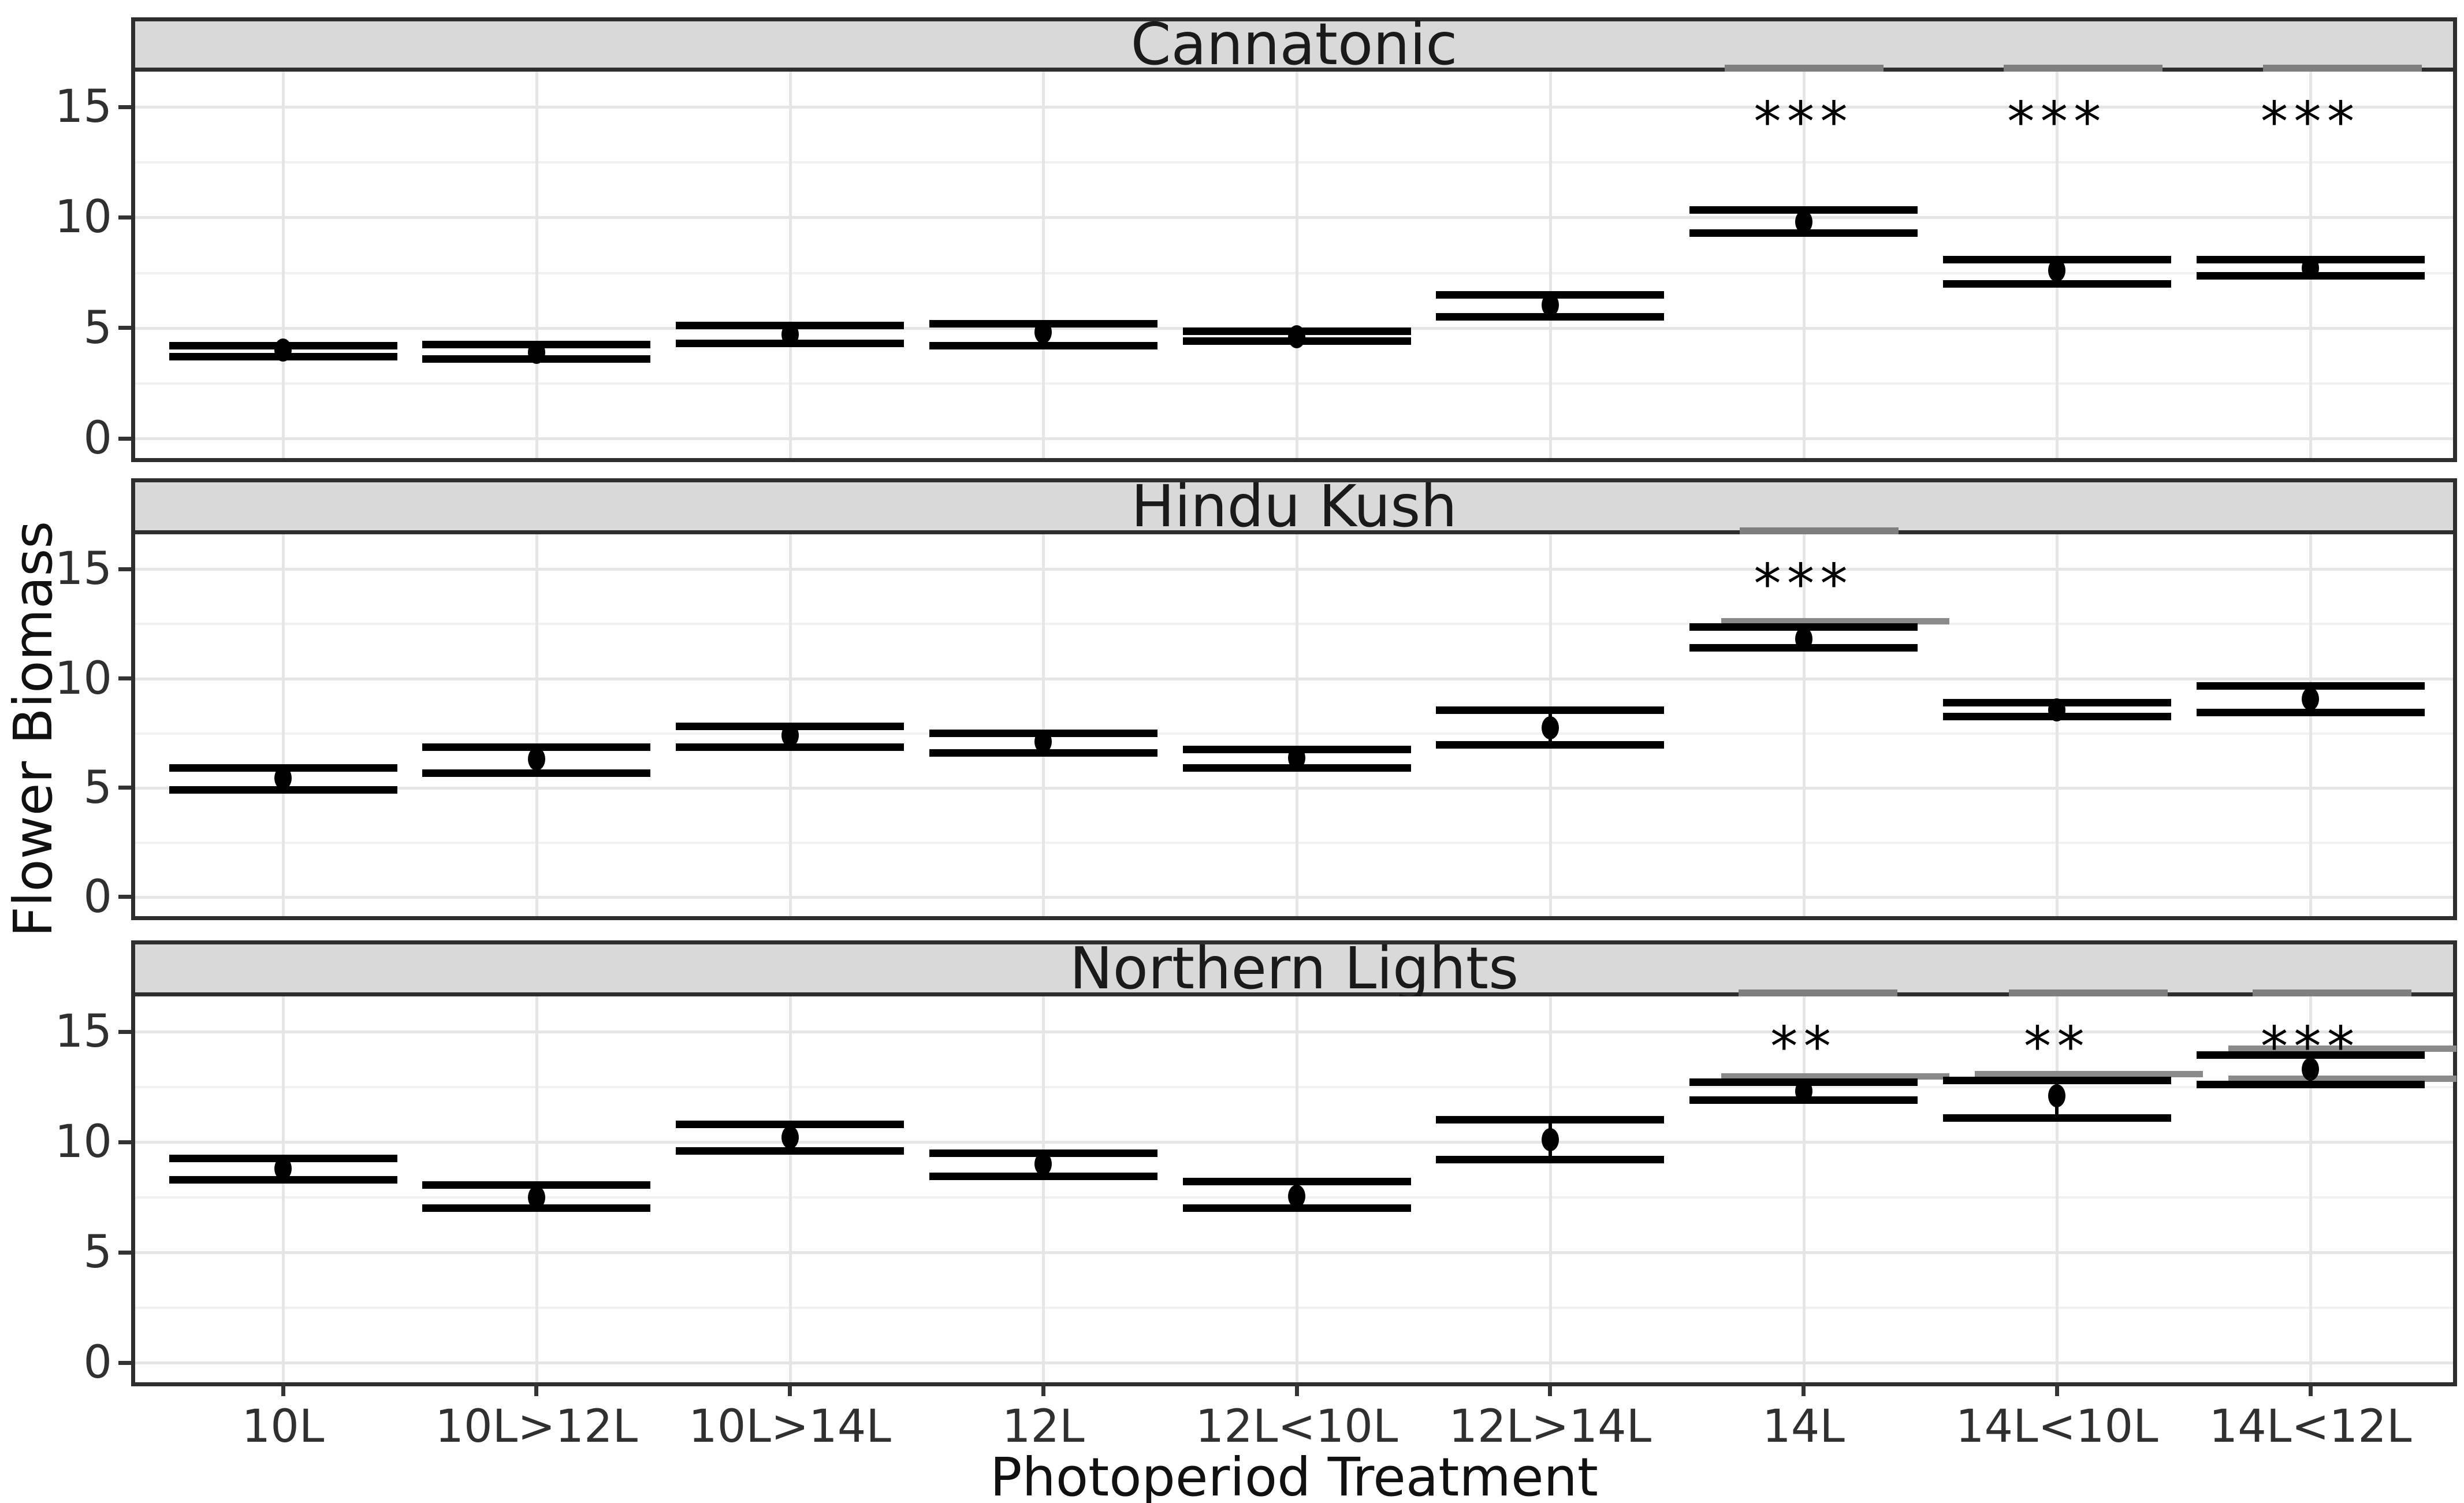 This screenshot has height=1503, width=2464. Describe the element at coordinates (2310, 1427) in the screenshot. I see `x-tick-label: 14L<12L` at that location.